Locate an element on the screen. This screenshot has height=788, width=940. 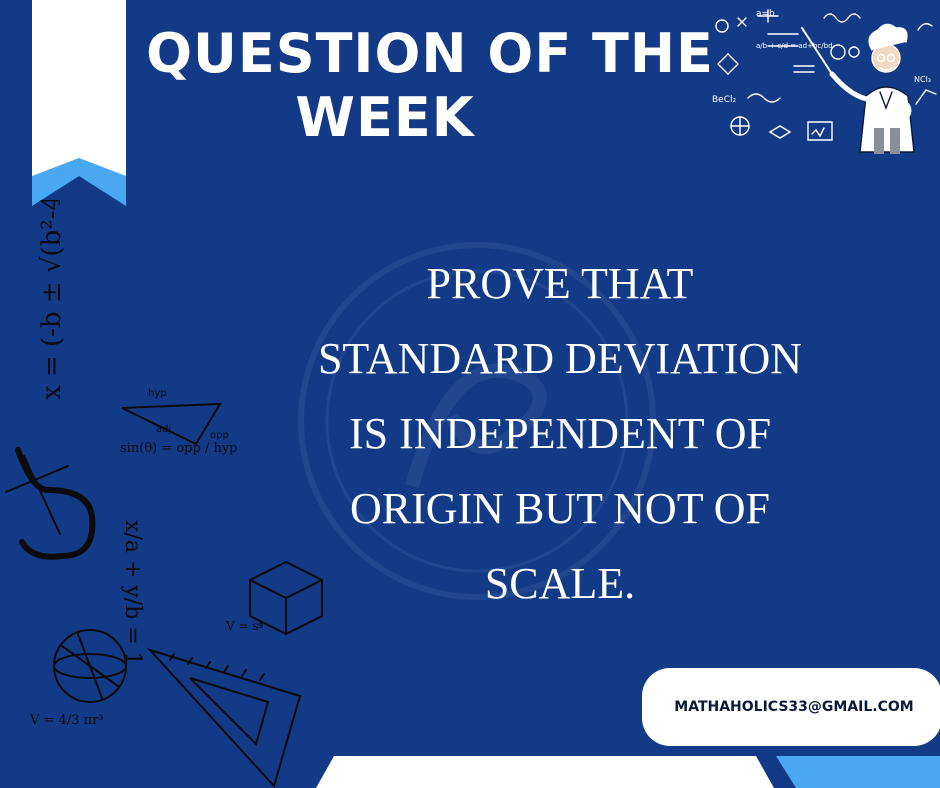
triangle-opp: opp is located at coordinates (219, 435).